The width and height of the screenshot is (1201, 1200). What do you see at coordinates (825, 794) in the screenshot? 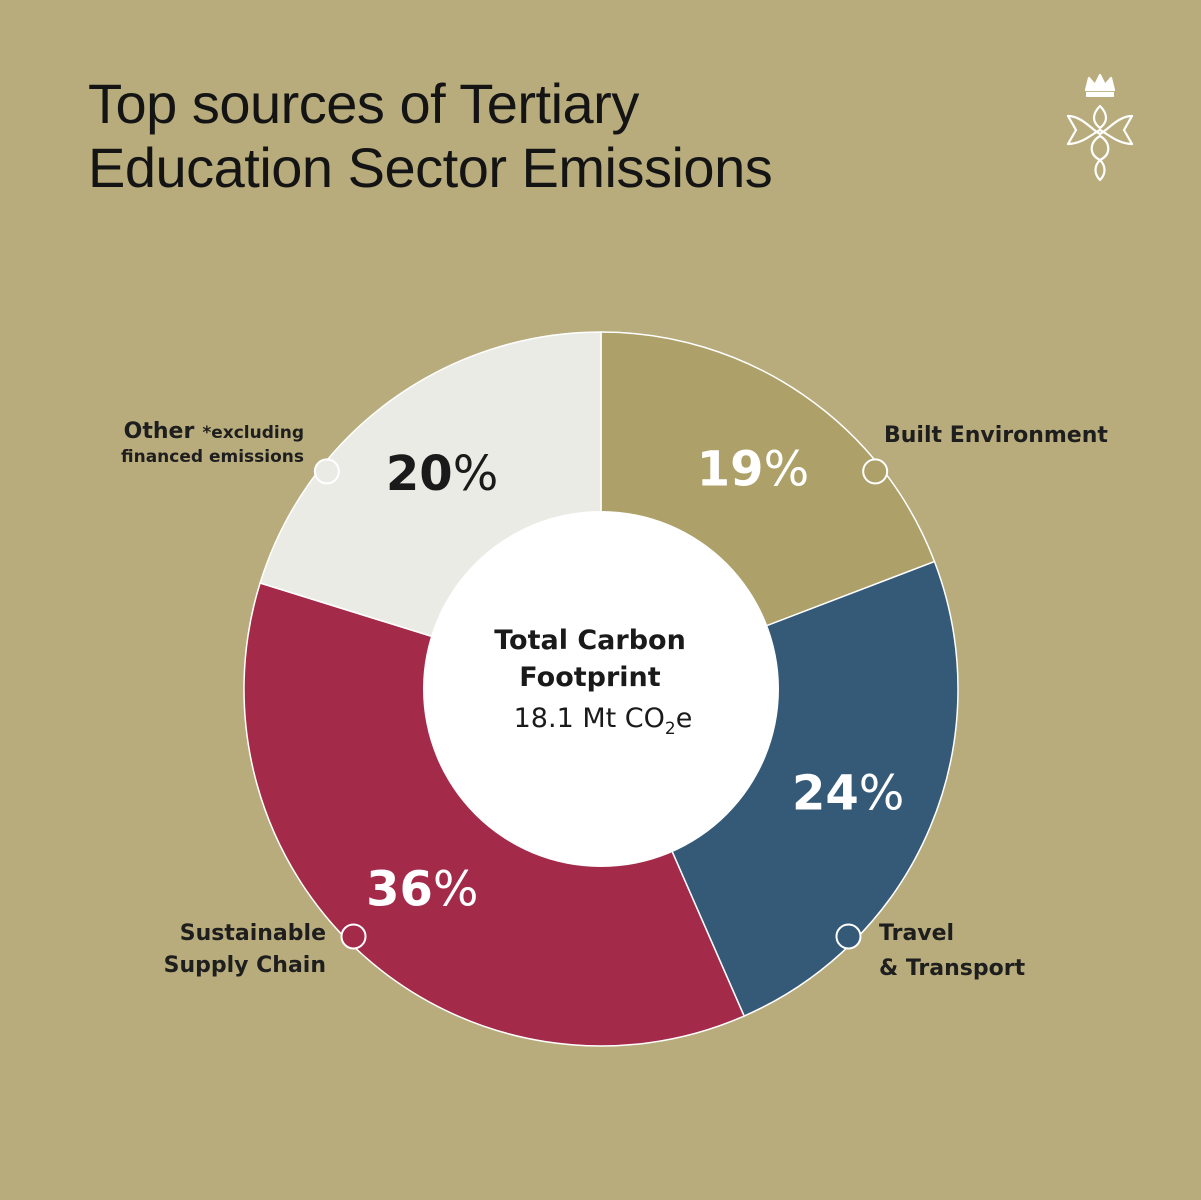
I see `percent-value: 24` at bounding box center [825, 794].